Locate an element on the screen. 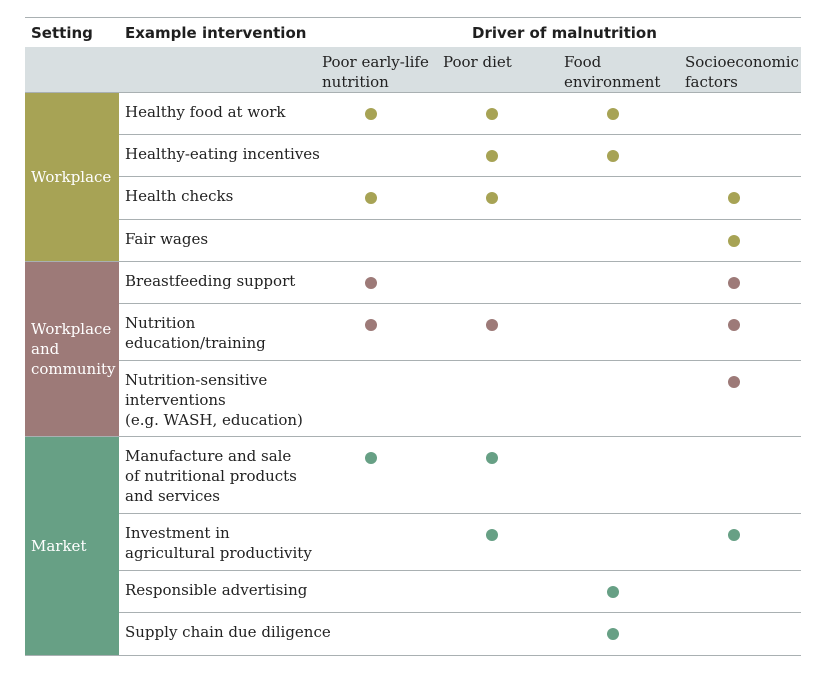  setting-cell: Market is located at coordinates (72, 545).